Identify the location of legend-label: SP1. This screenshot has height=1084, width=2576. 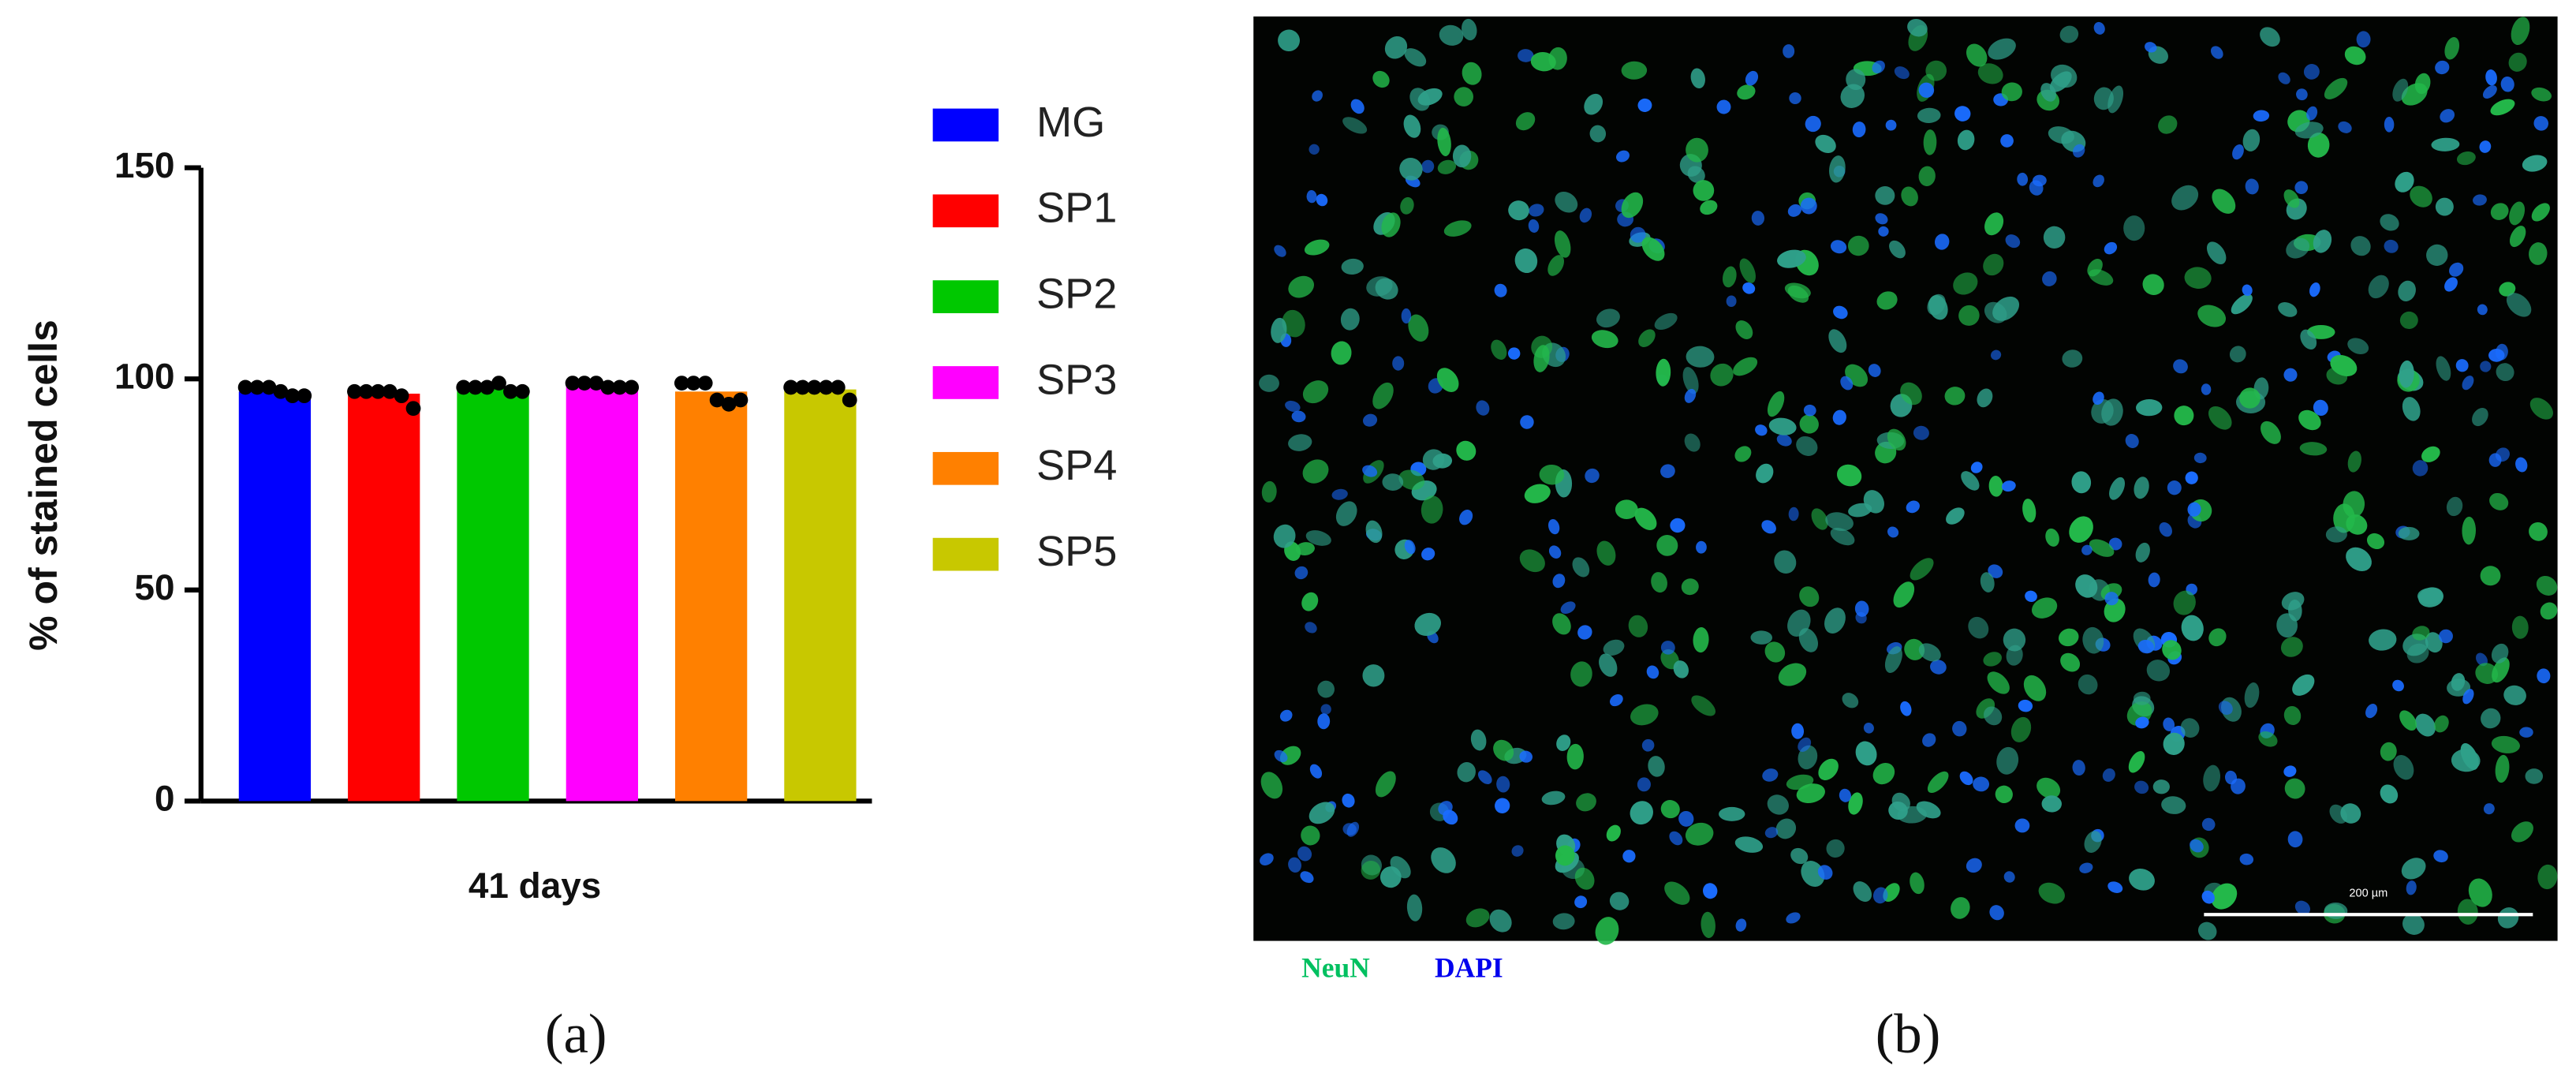
(1076, 209).